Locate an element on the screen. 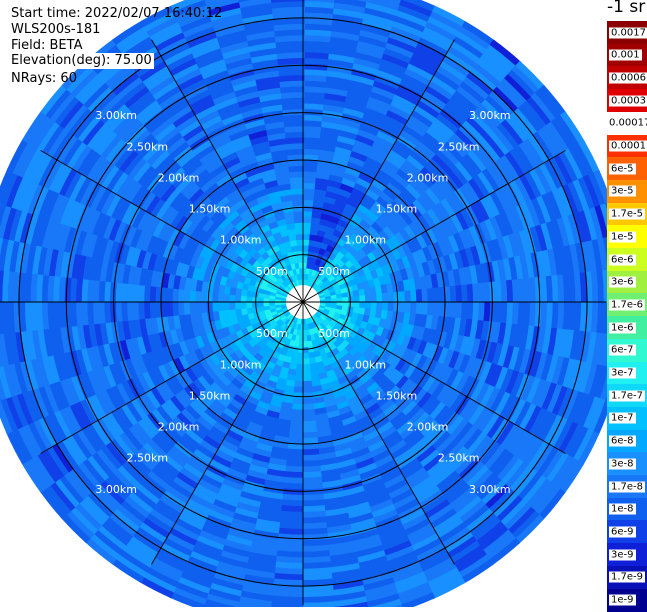 Image resolution: width=647 pixels, height=612 pixels. colorbar-tick-label: 3e-5 is located at coordinates (622, 191).